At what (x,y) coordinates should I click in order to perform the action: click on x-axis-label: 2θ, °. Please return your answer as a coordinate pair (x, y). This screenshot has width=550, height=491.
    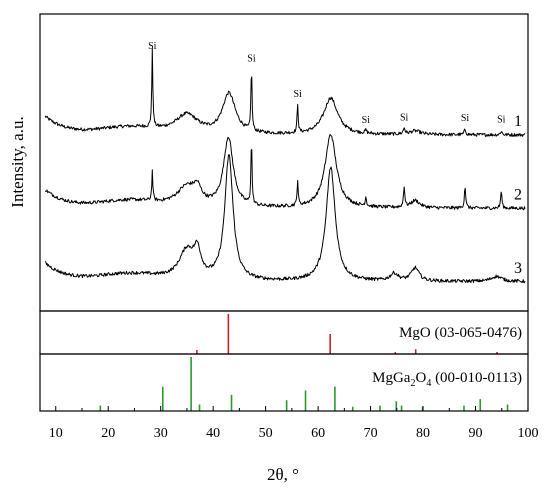
    Looking at the image, I should click on (283, 474).